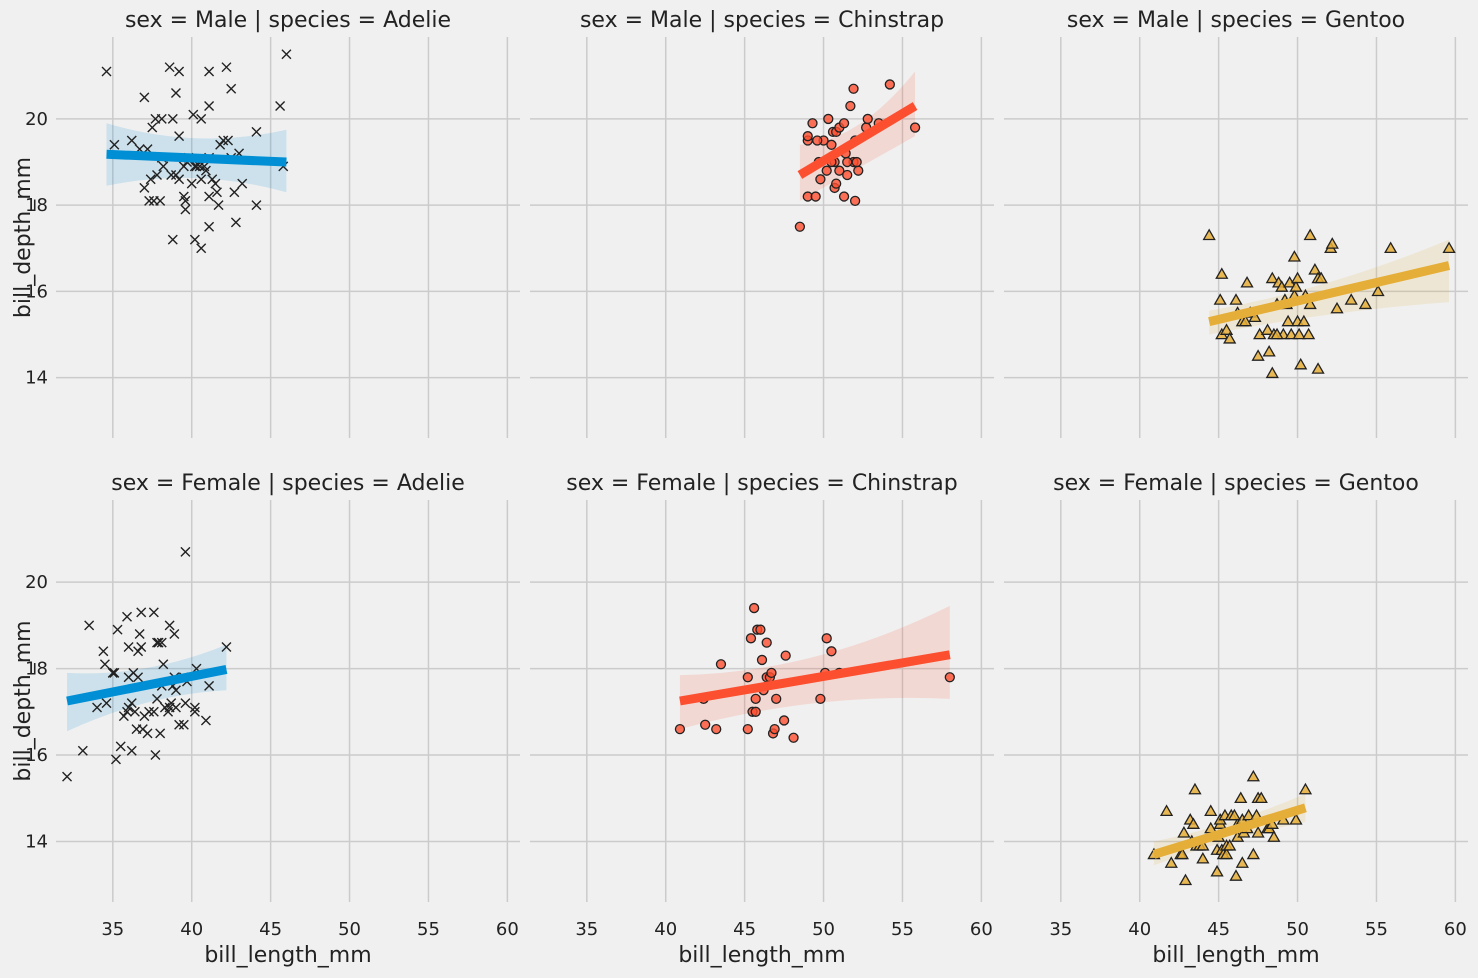 Image resolution: width=1478 pixels, height=978 pixels. I want to click on panel-title: sex = Female | species = Chinstrap, so click(762, 483).